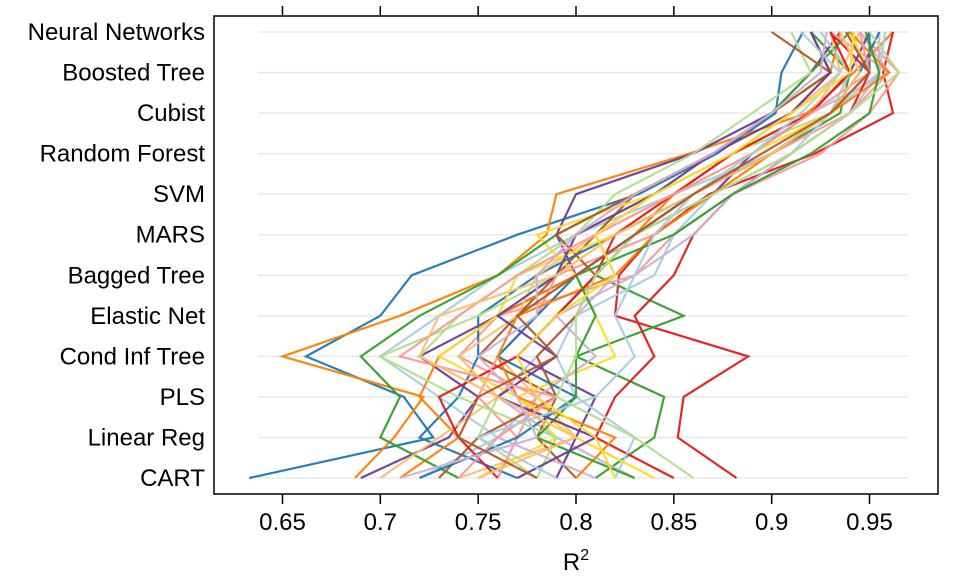  What do you see at coordinates (182, 397) in the screenshot?
I see `category-label: PLS` at bounding box center [182, 397].